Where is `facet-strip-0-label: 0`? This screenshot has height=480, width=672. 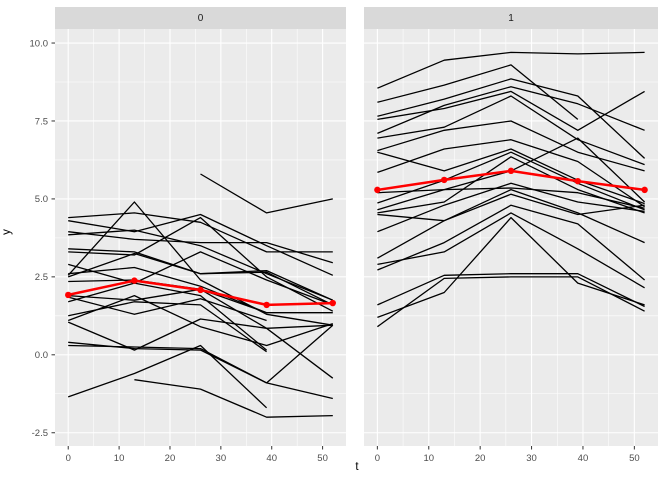
facet-strip-0-label: 0 is located at coordinates (200, 18).